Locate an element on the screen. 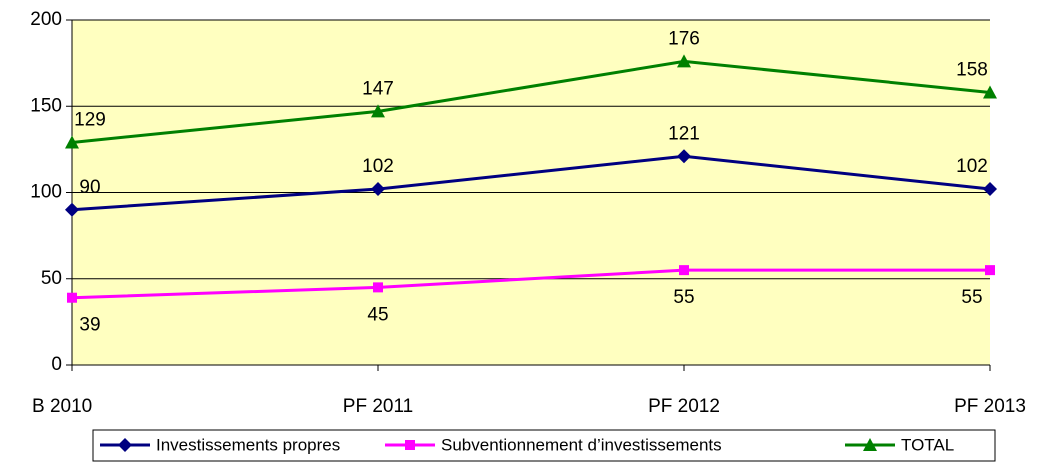  x-tick-label: PF 2013 is located at coordinates (990, 406).